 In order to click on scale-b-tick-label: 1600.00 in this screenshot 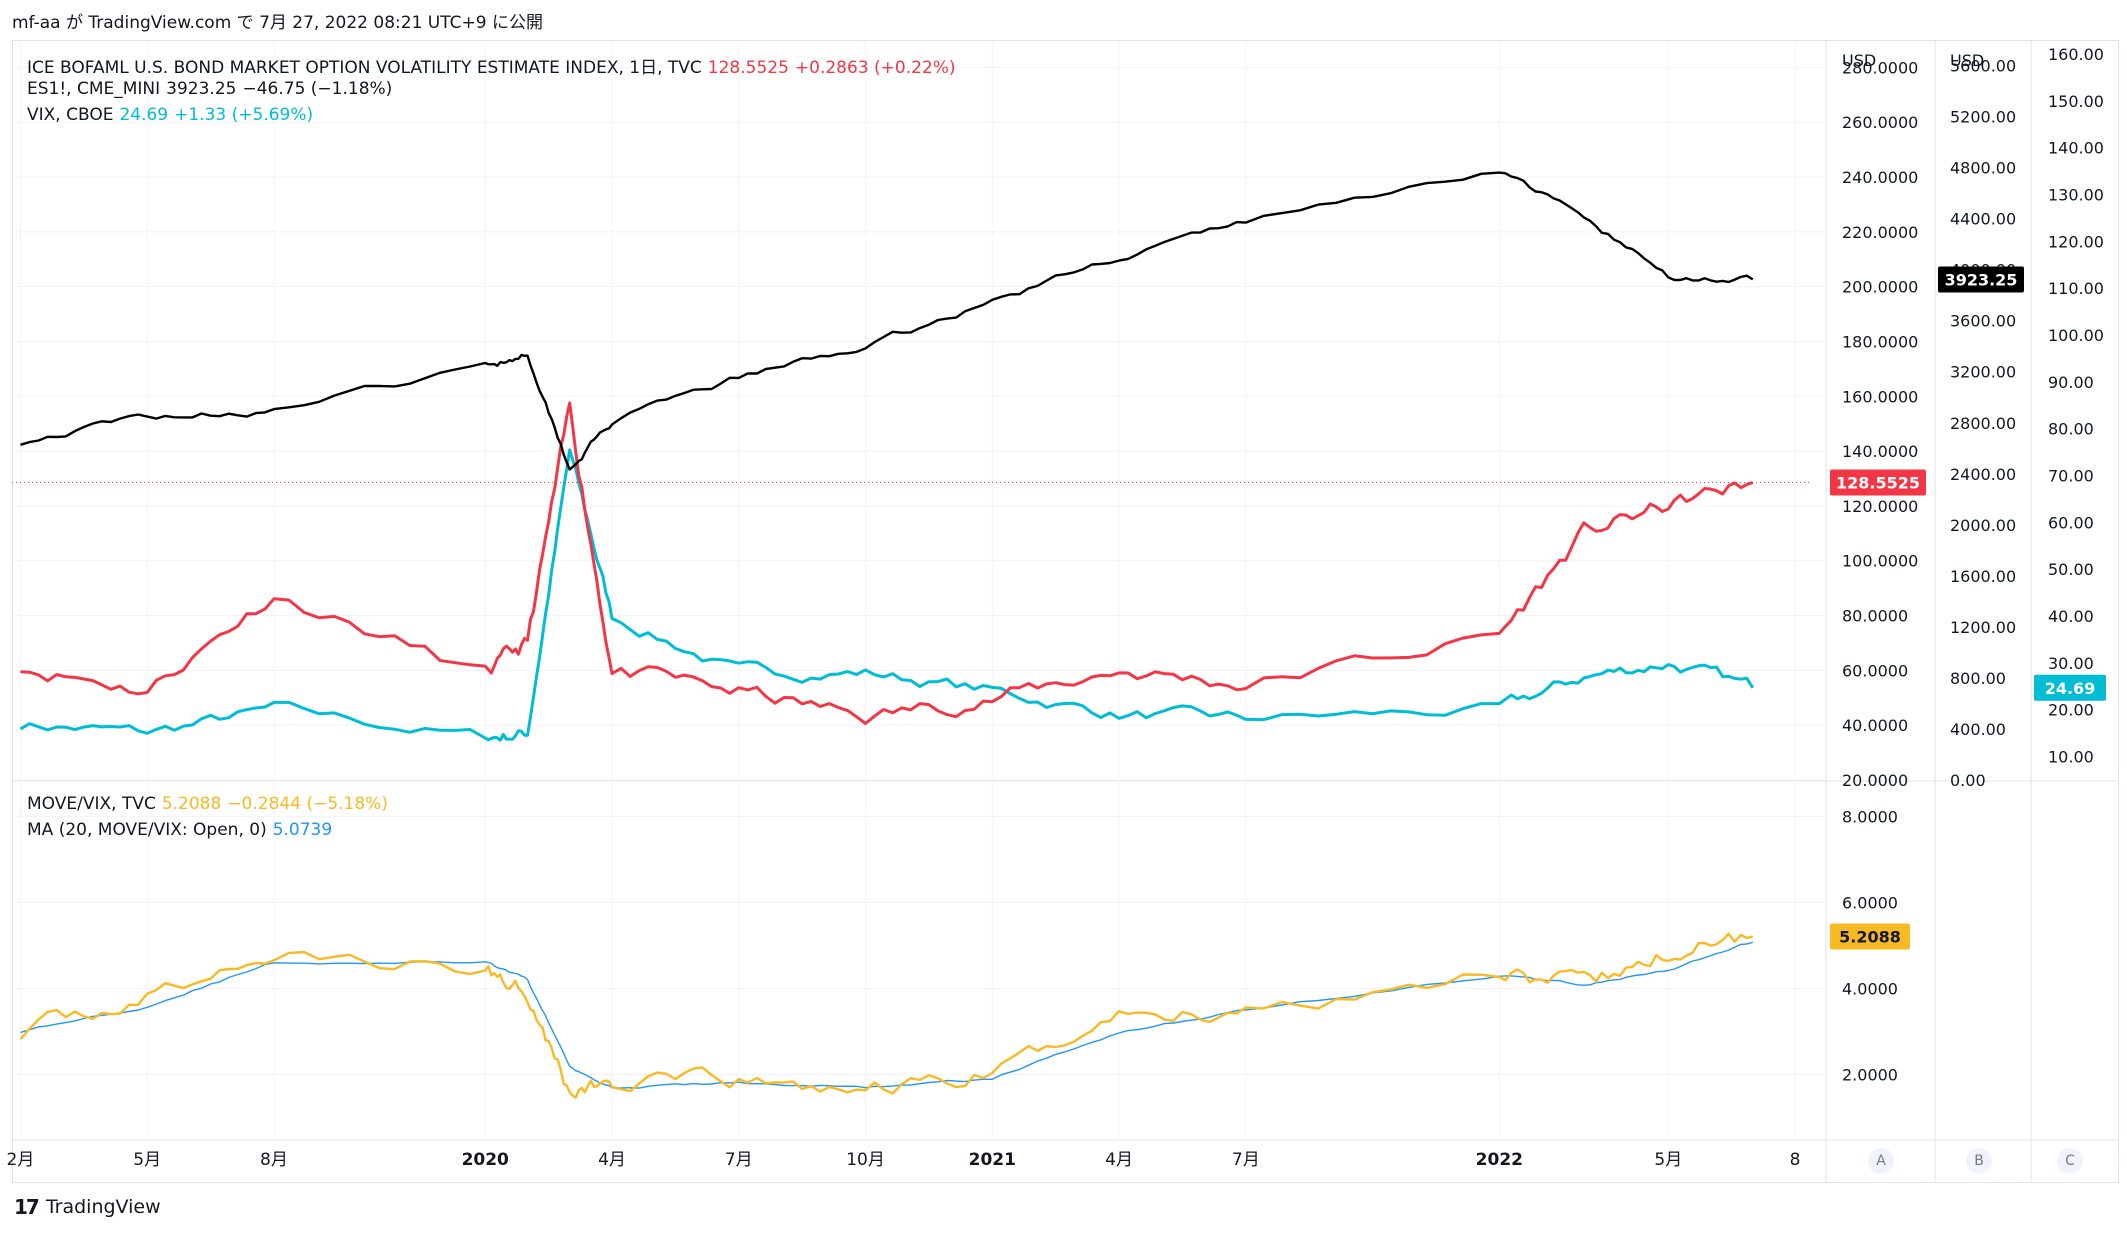, I will do `click(1983, 576)`.